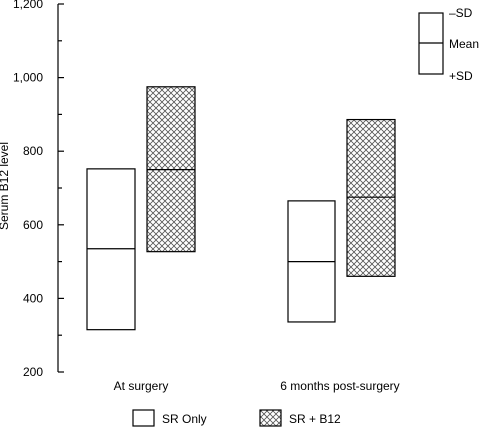 Image resolution: width=482 pixels, height=429 pixels. What do you see at coordinates (461, 76) in the screenshot?
I see `sd-key-bottom-label: +SD` at bounding box center [461, 76].